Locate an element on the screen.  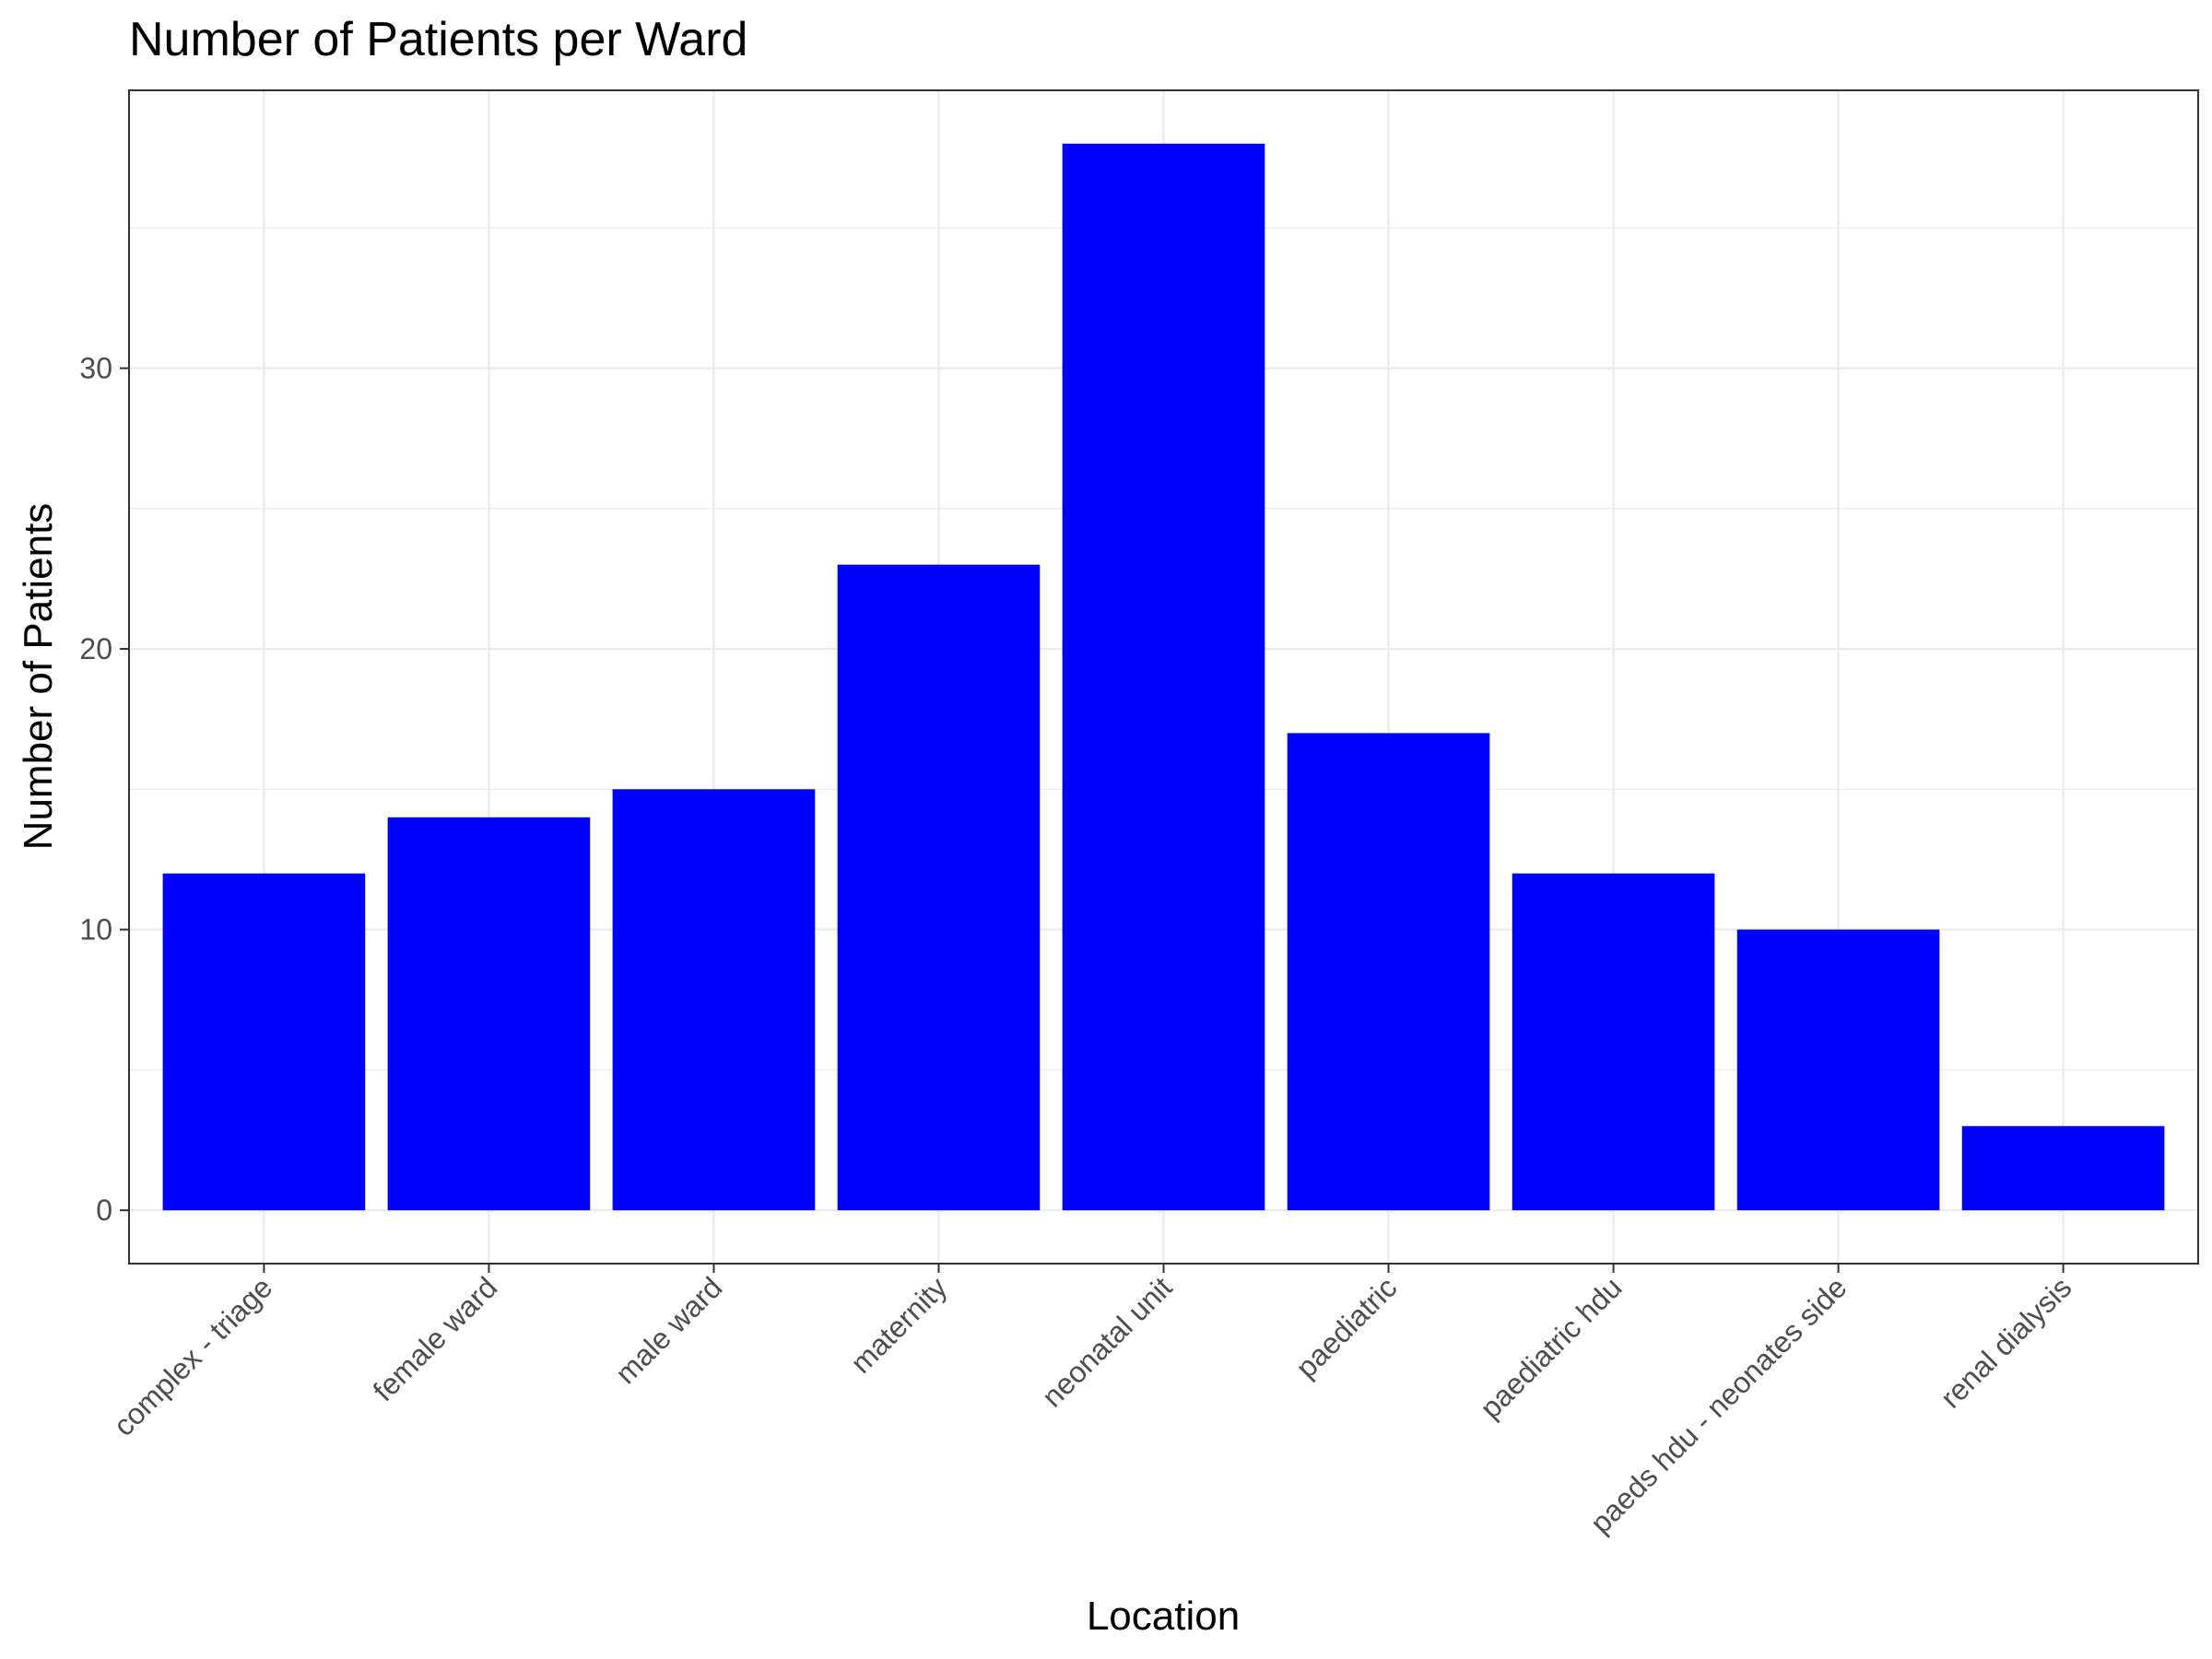
chart-title: Number of Patients per Ward is located at coordinates (438, 39).